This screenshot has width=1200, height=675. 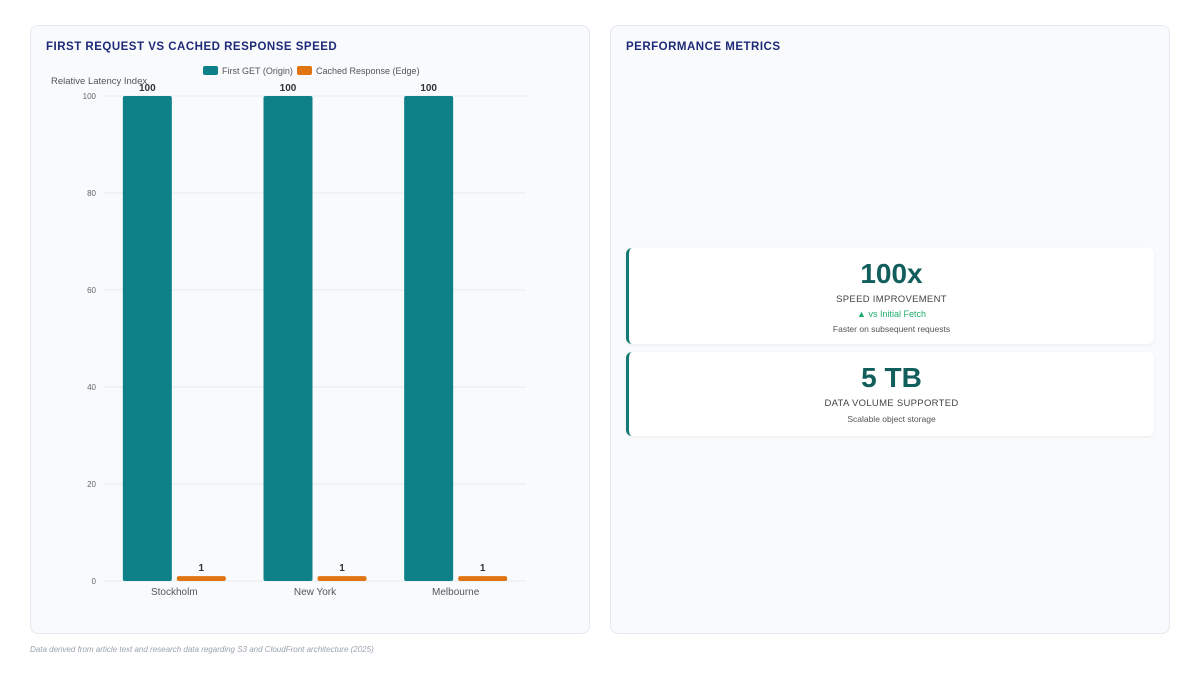 What do you see at coordinates (891, 299) in the screenshot?
I see `speed-metric-label: SPEED IMPROVEMENT` at bounding box center [891, 299].